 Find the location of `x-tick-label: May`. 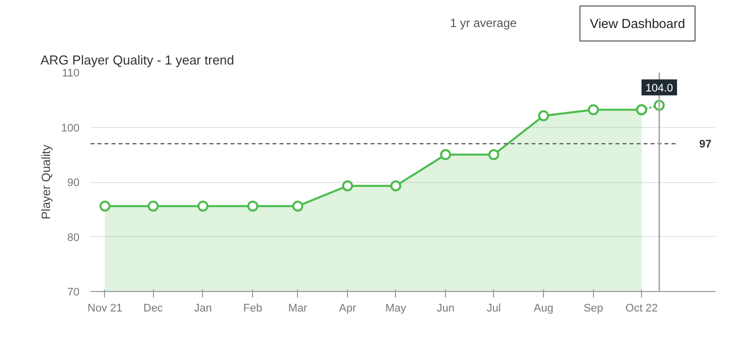

x-tick-label: May is located at coordinates (396, 308).